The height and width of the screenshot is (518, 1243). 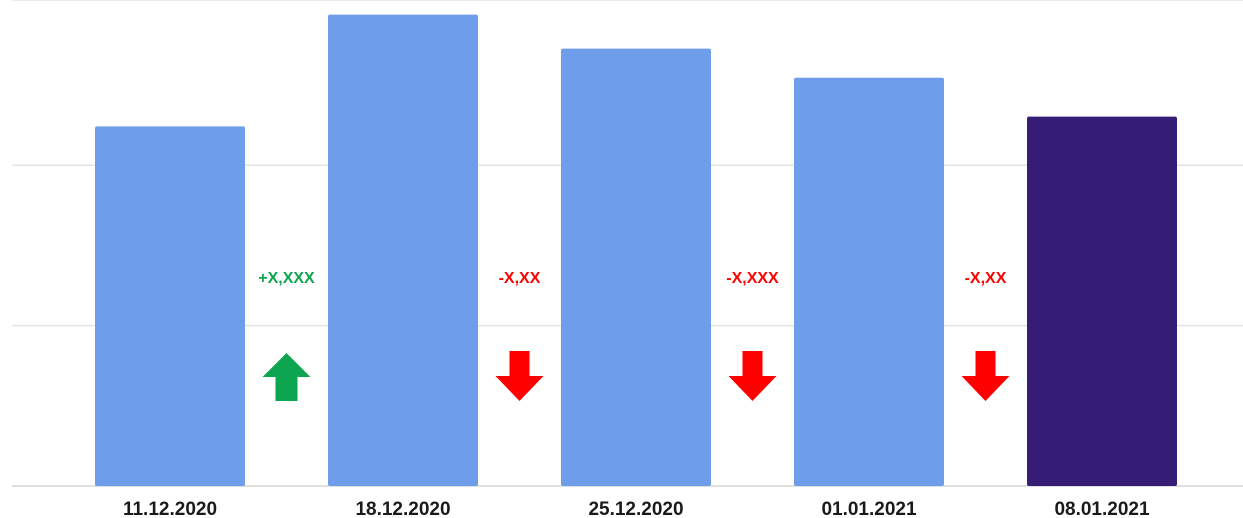 What do you see at coordinates (402, 508) in the screenshot?
I see `x-tick-label: 18.12.2020` at bounding box center [402, 508].